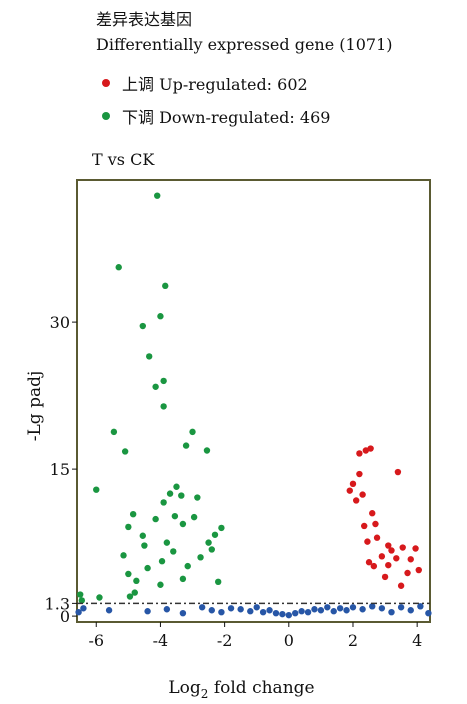 This screenshot has height=704, width=467. What do you see at coordinates (35, 406) in the screenshot?
I see `y-axis-title: -Lg padj` at bounding box center [35, 406].